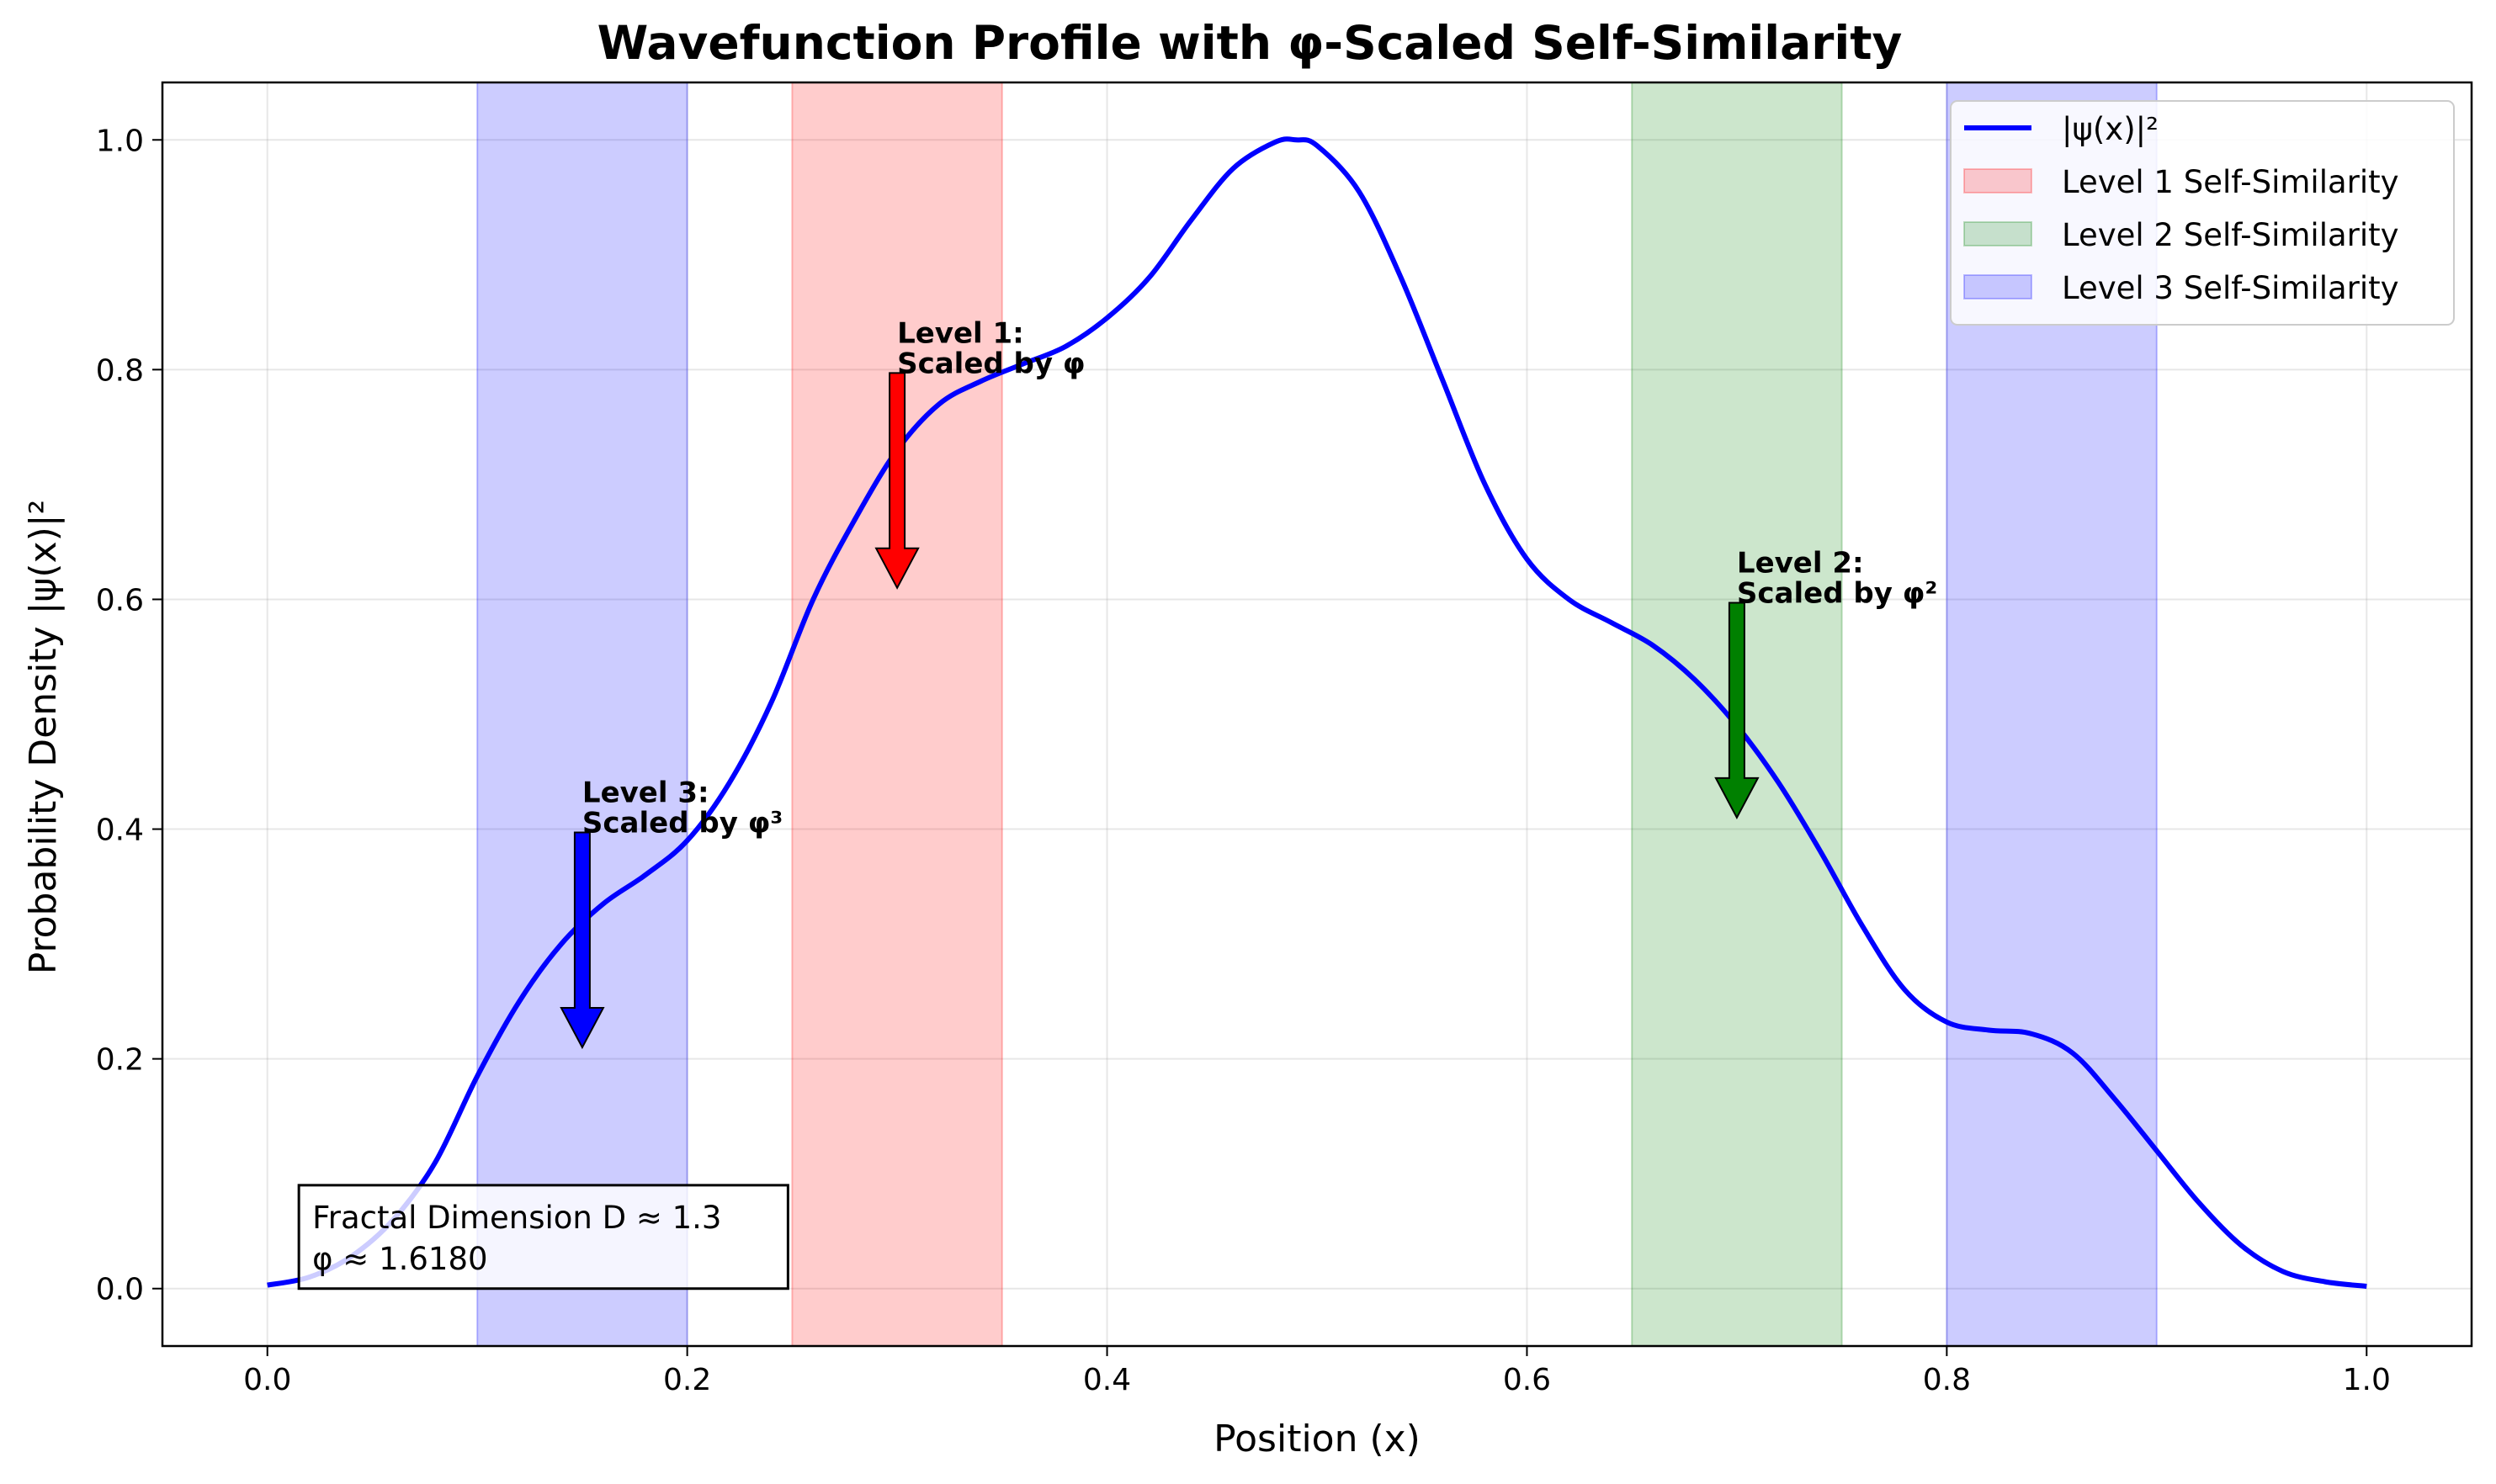 The image size is (2496, 1484). Describe the element at coordinates (120, 1290) in the screenshot. I see `y-tick-label: 0.0` at that location.